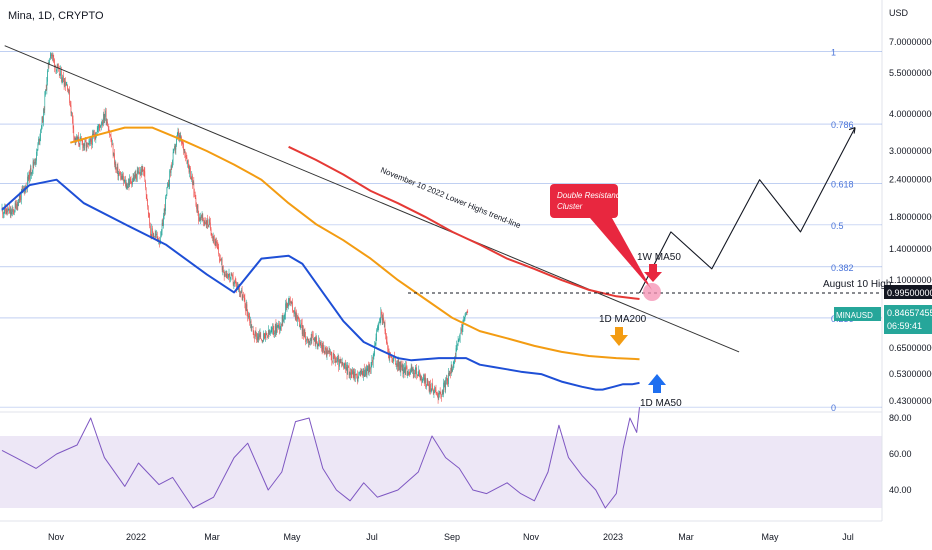  Describe the element at coordinates (619, 336) in the screenshot. I see `orange-arrow-down-icon` at that location.